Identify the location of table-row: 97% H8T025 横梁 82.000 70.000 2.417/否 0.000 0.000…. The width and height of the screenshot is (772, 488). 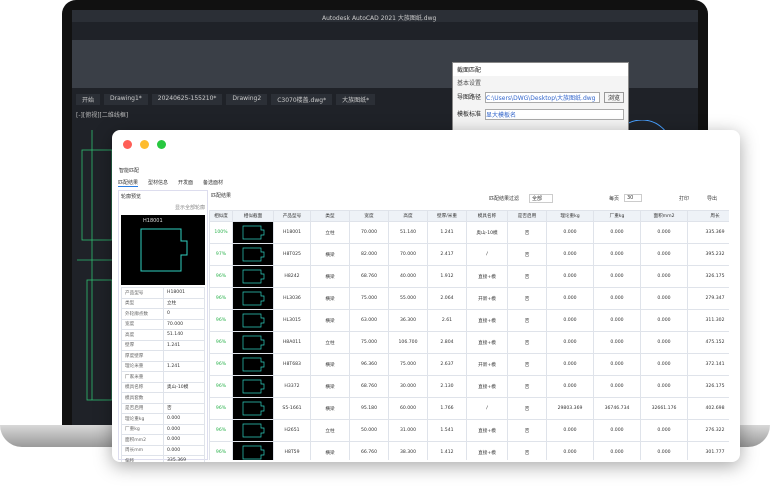
(469, 254).